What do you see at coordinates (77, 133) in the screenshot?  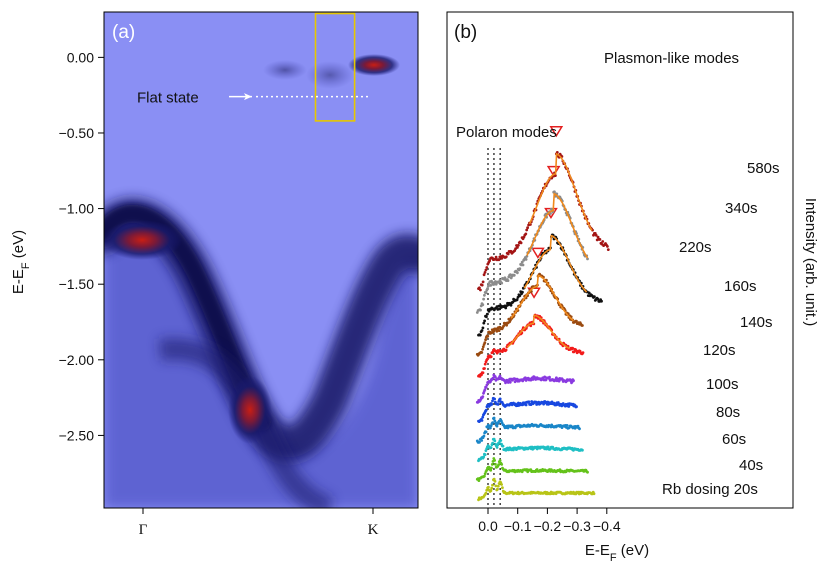 I see `arpes-y-tick-label: −0.50` at bounding box center [77, 133].